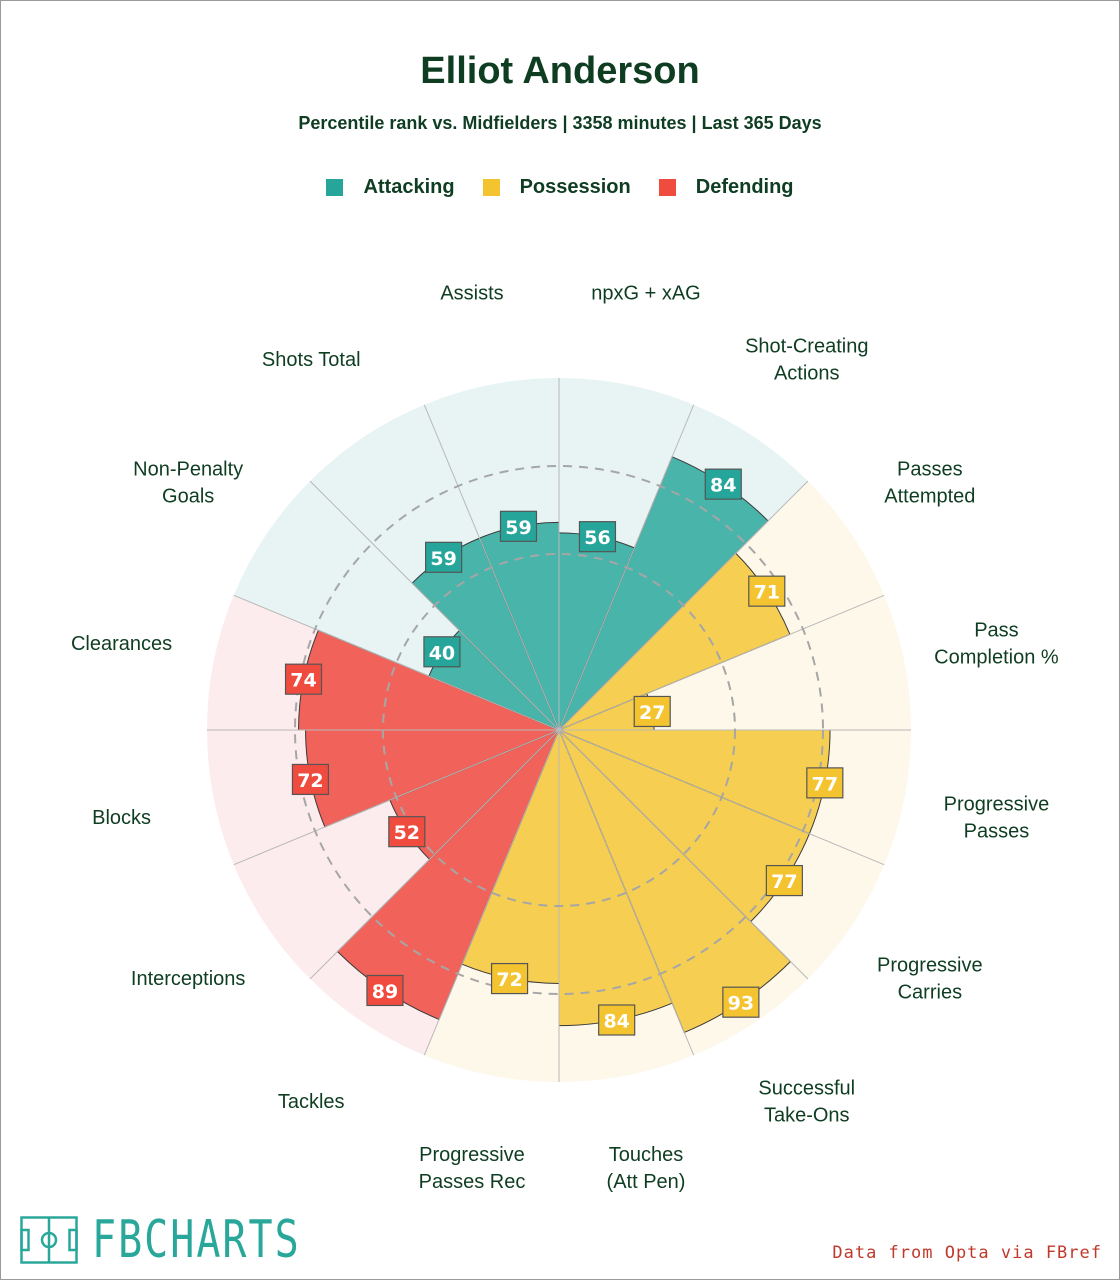 The image size is (1120, 1280). I want to click on category-label-line: Interceptions, so click(188, 979).